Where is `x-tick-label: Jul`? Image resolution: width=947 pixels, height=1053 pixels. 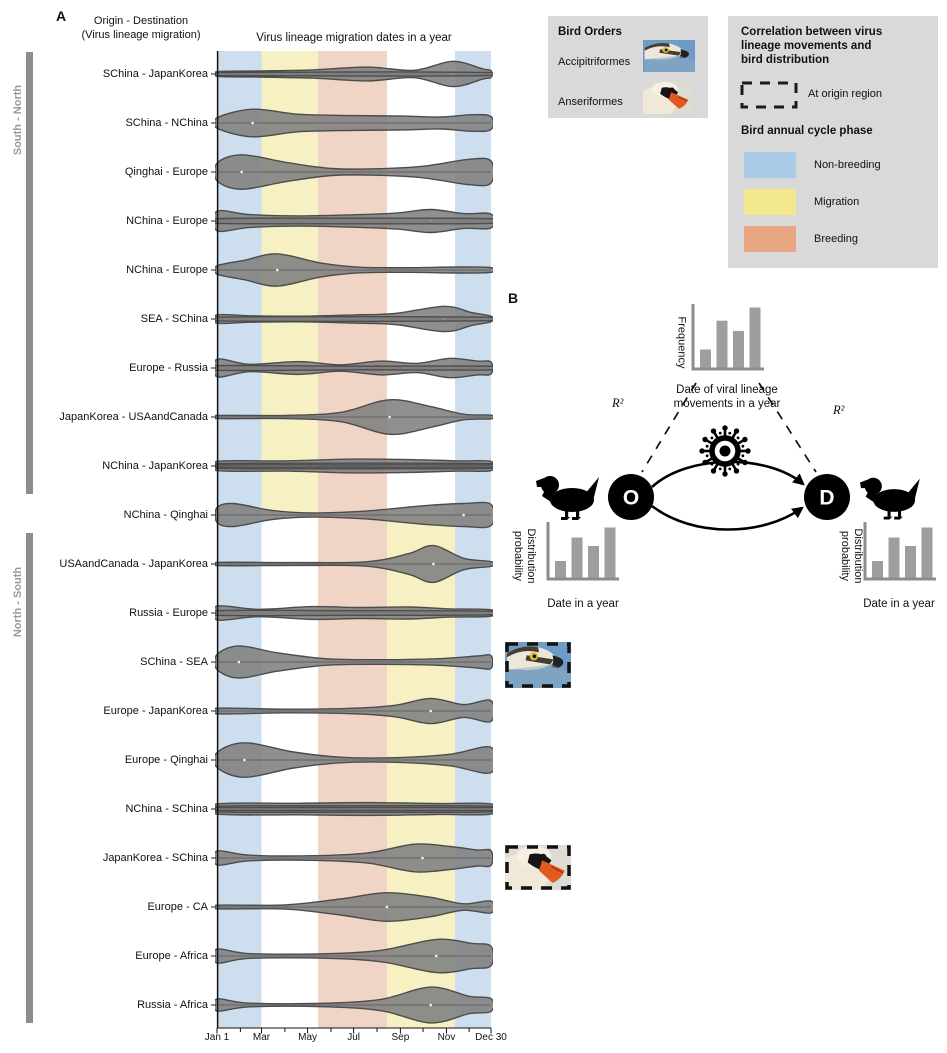 x-tick-label: Jul is located at coordinates (353, 1037).